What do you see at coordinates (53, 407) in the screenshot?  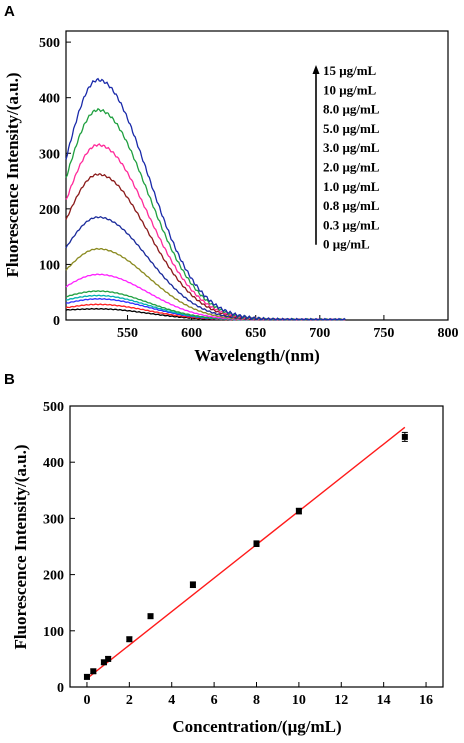 I see `panel-b-y-tick-label: 500` at bounding box center [53, 407].